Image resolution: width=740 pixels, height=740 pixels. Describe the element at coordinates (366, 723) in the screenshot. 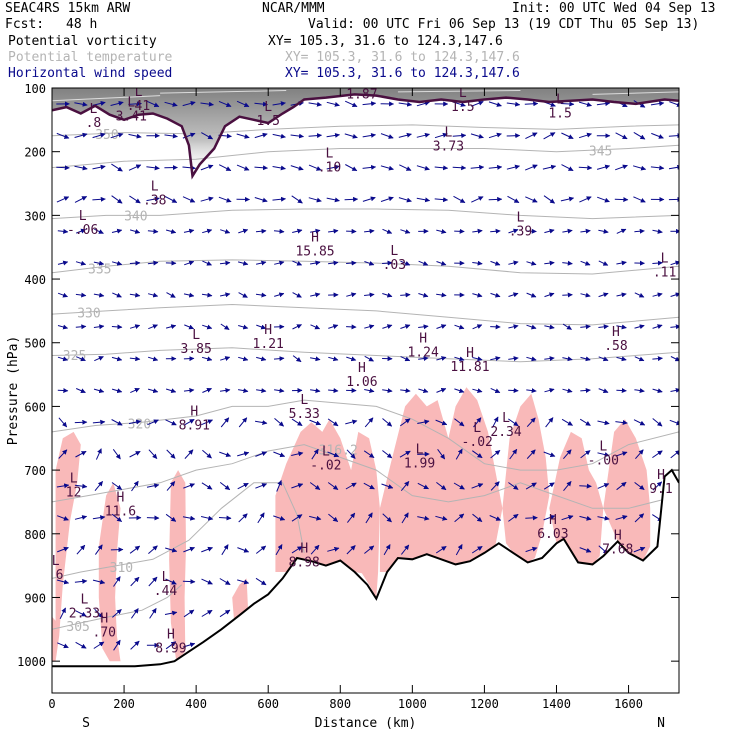

I see `x-axis-label: Distance (km)` at that location.